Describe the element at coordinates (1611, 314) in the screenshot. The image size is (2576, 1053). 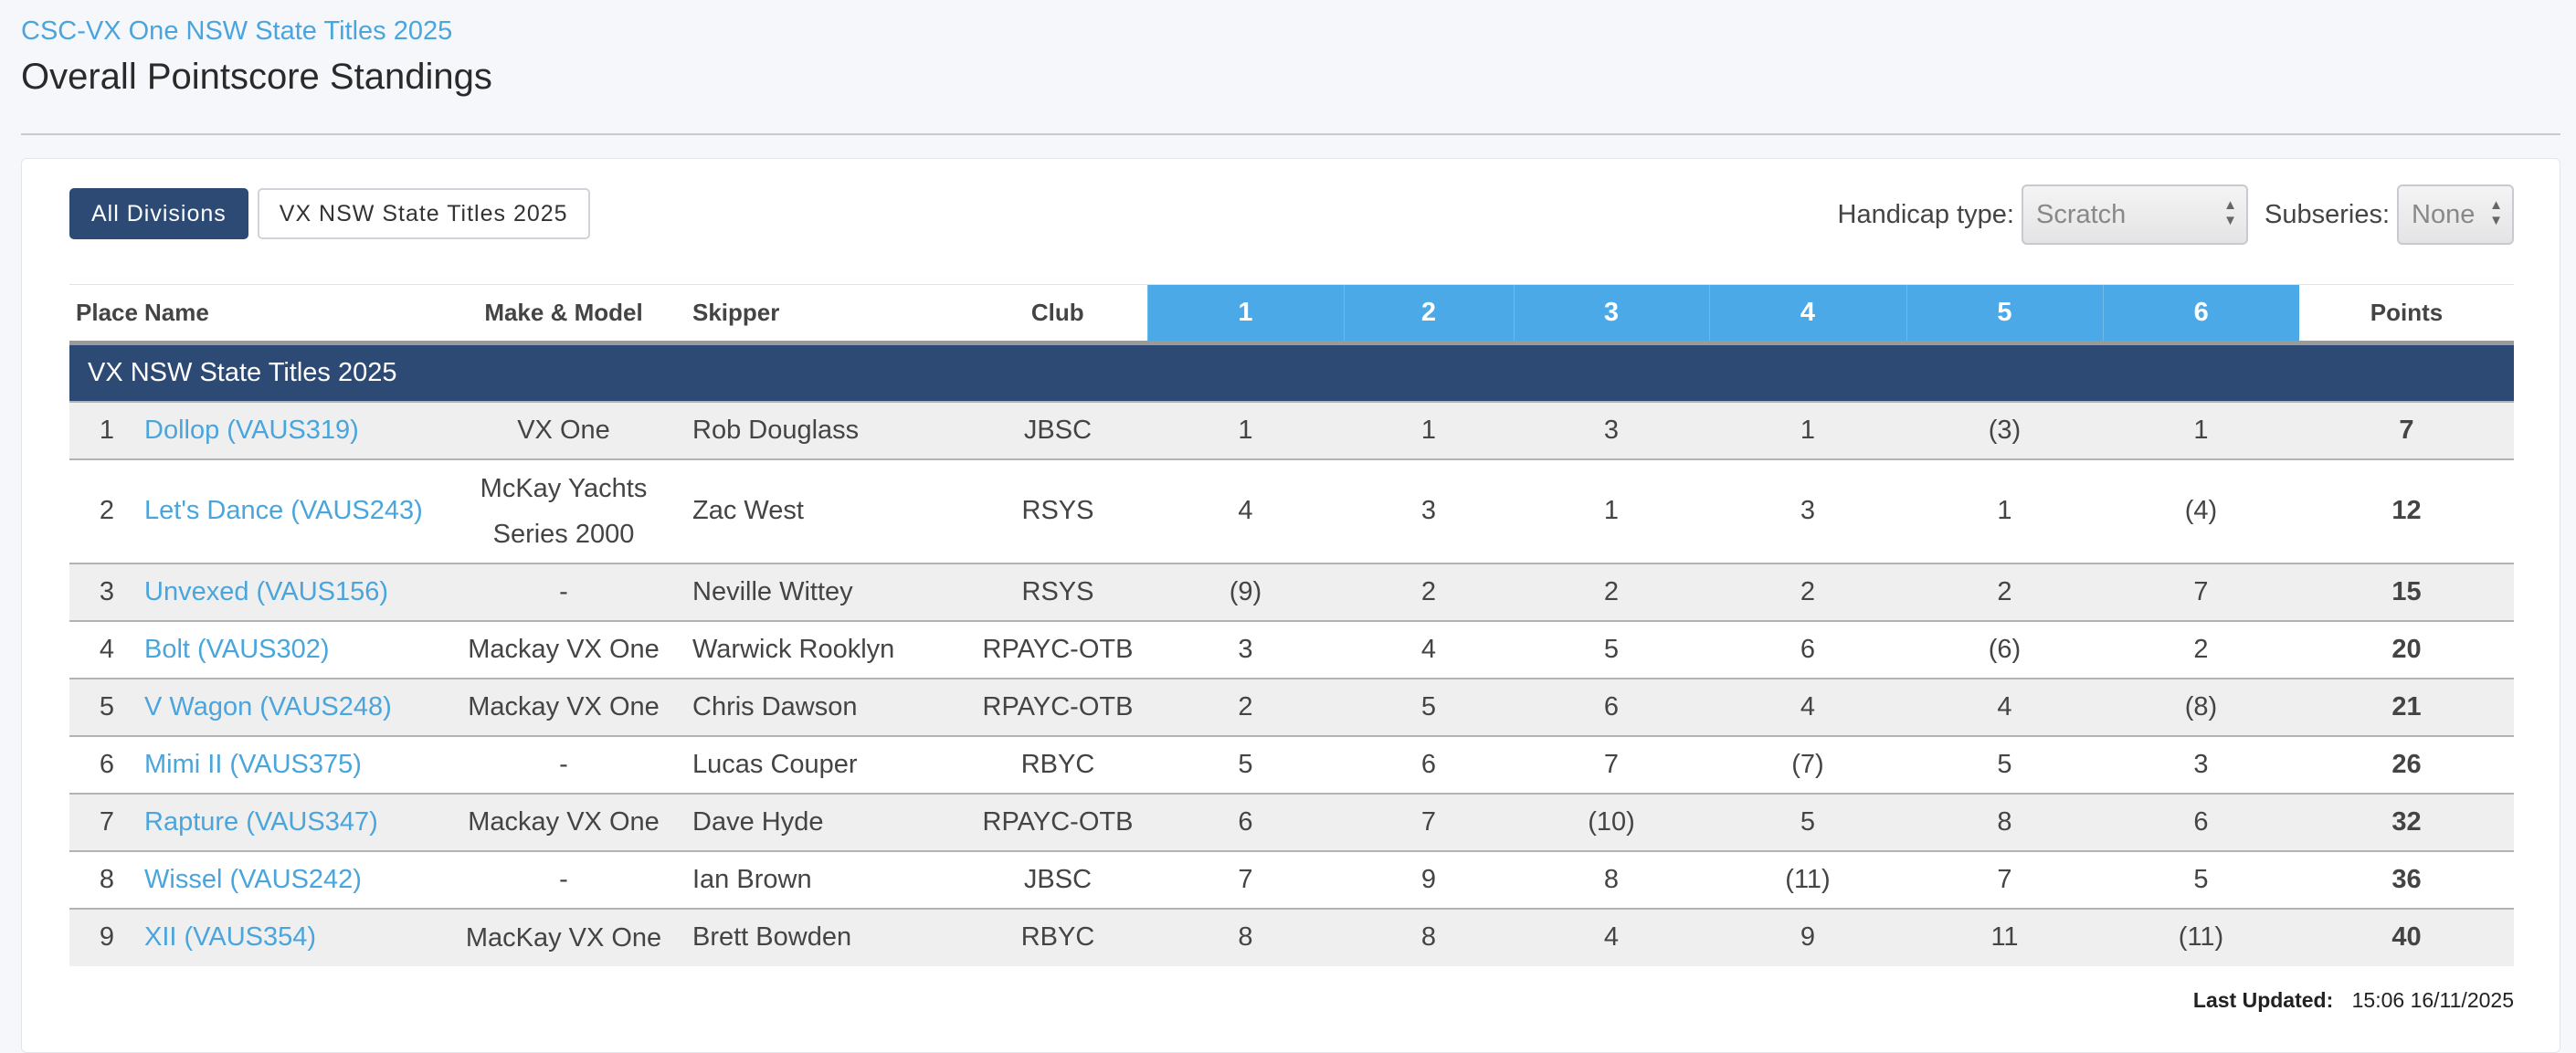
I see `header-race-3: 3` at that location.